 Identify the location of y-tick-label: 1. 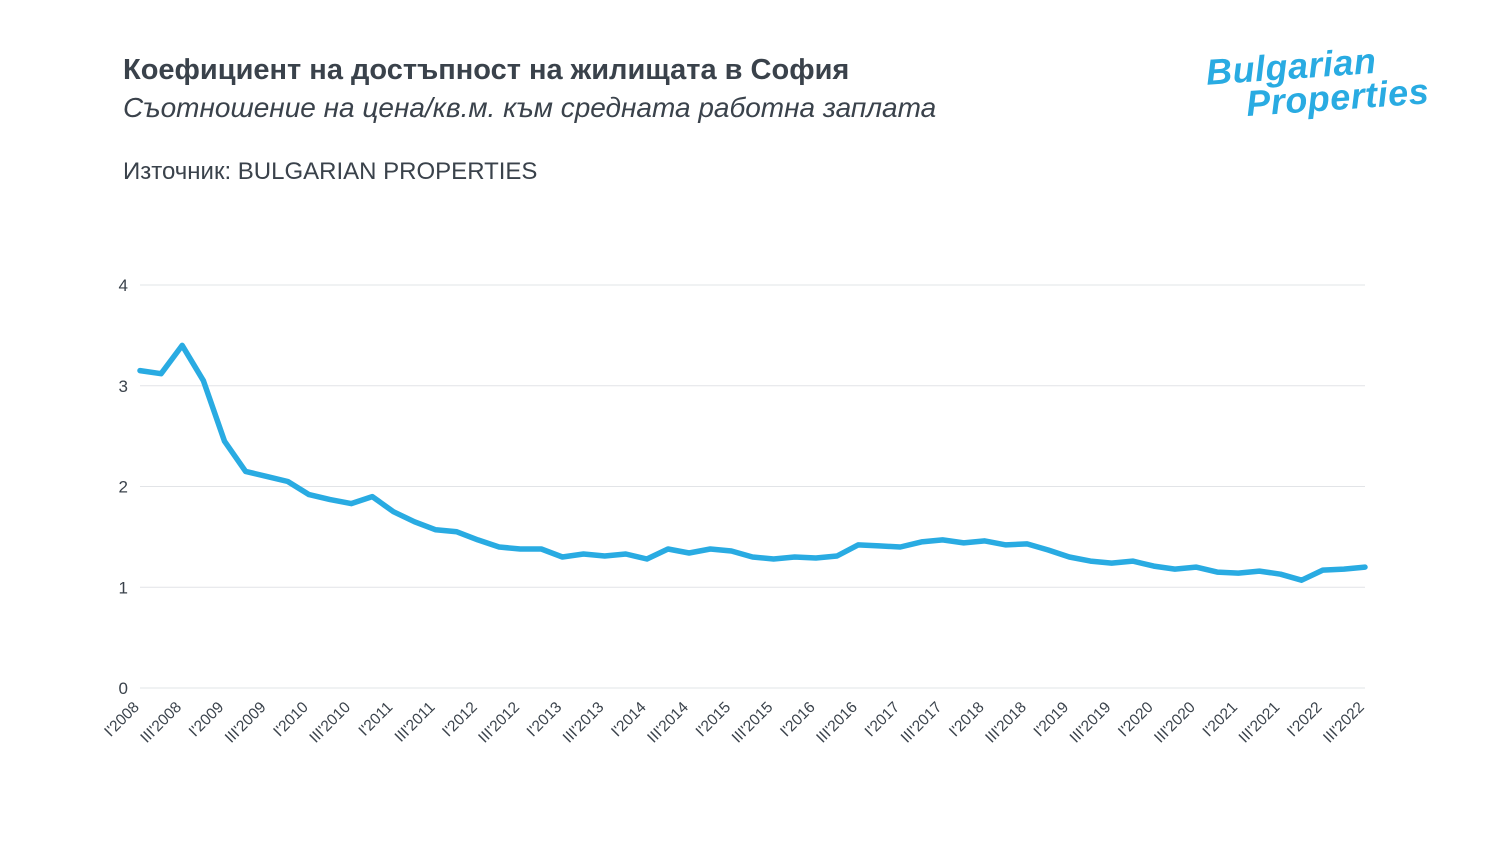
(123, 587).